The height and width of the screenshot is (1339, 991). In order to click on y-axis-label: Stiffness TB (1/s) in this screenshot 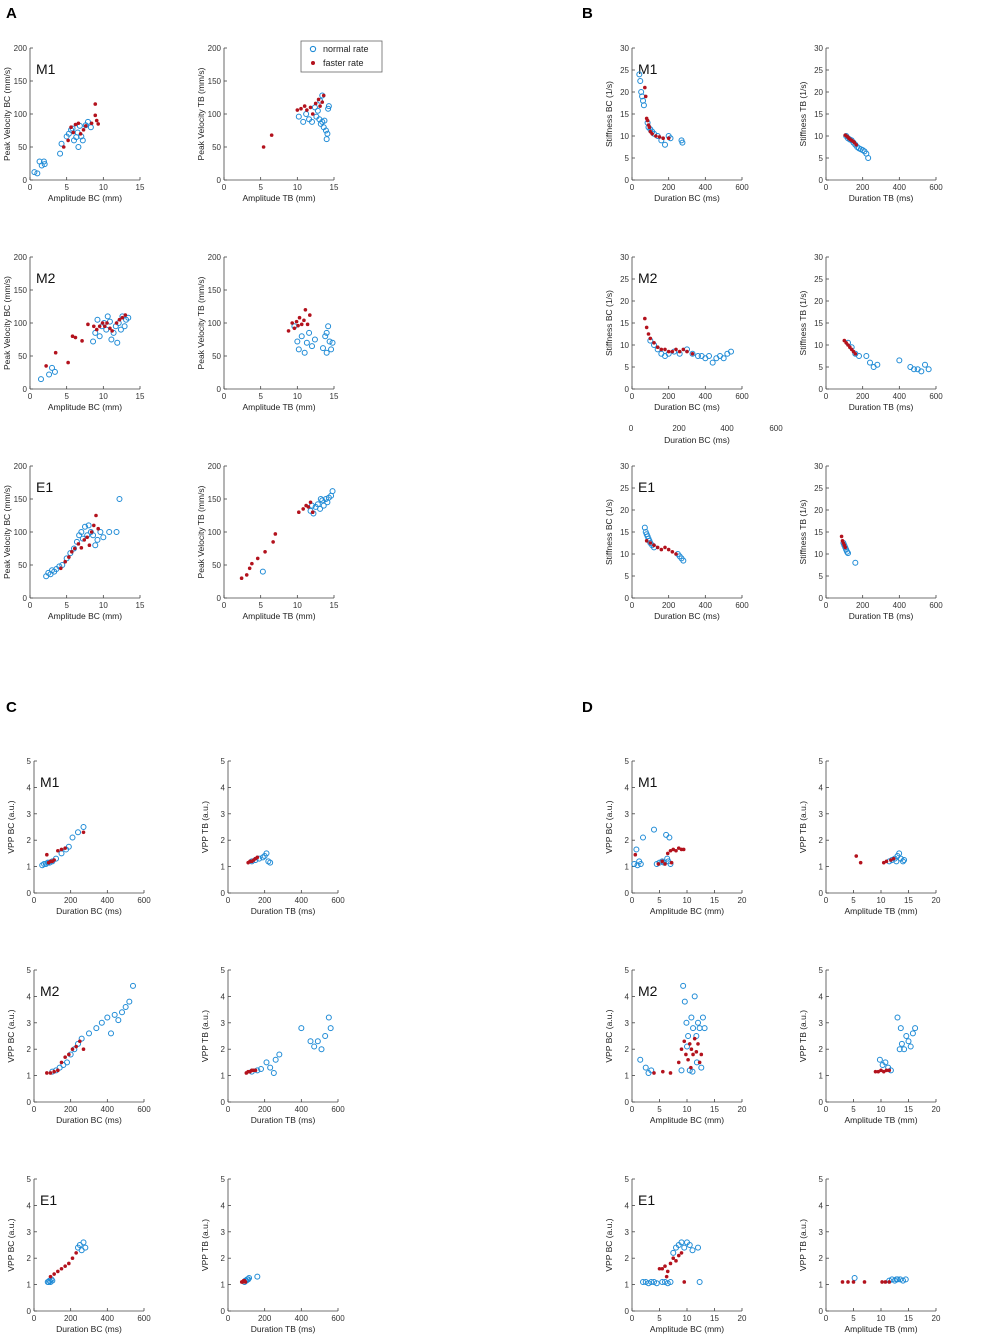, I will do `click(803, 113)`.